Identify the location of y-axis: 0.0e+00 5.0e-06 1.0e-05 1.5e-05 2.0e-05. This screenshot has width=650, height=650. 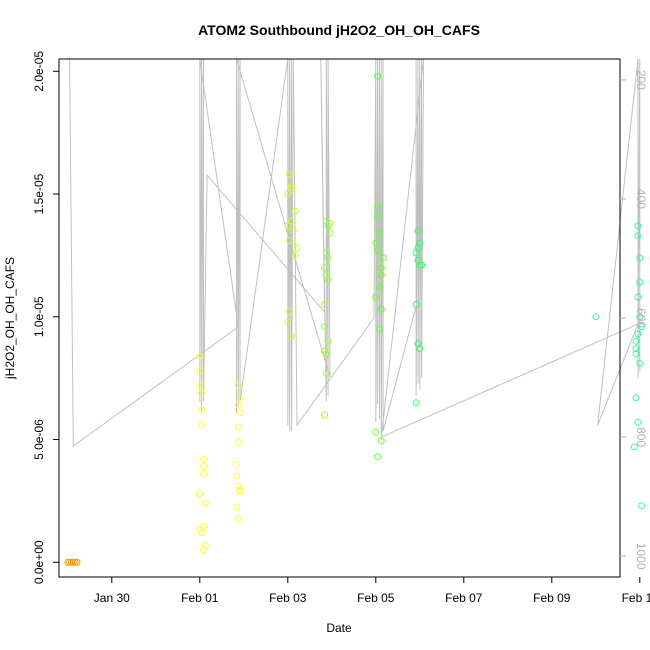
(45, 317).